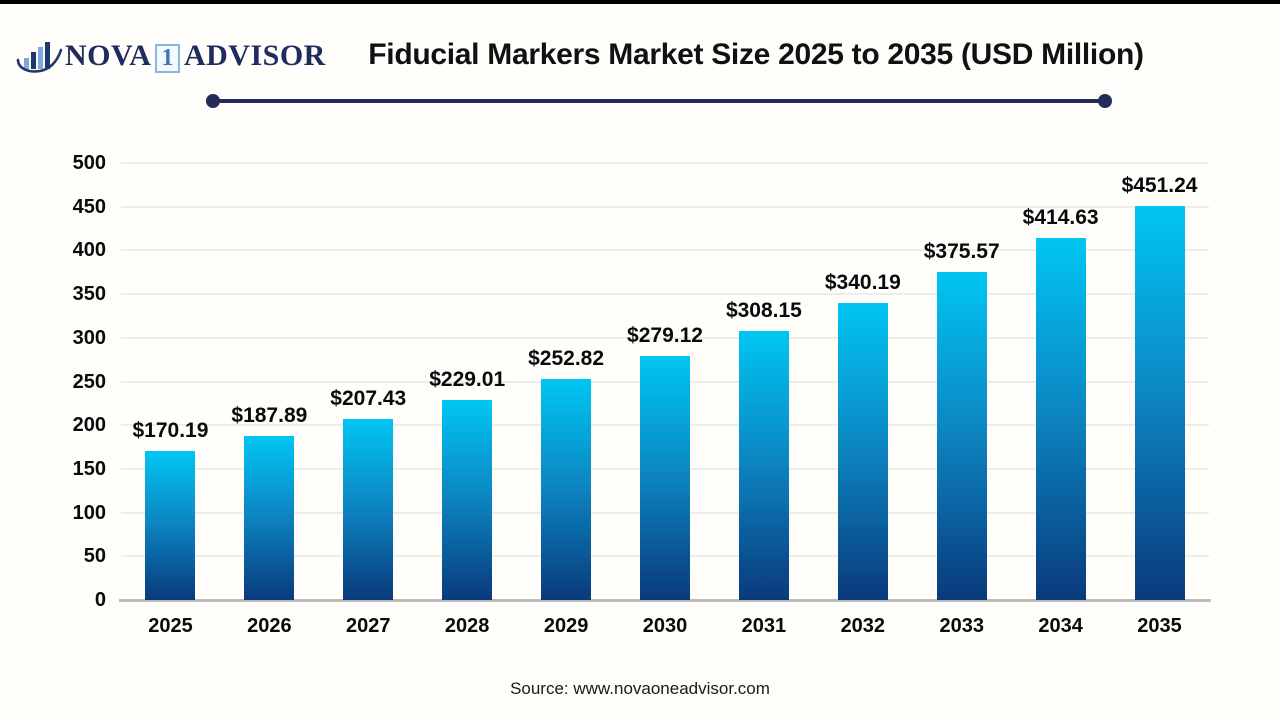 This screenshot has width=1280, height=720. I want to click on bar-2028, so click(467, 499).